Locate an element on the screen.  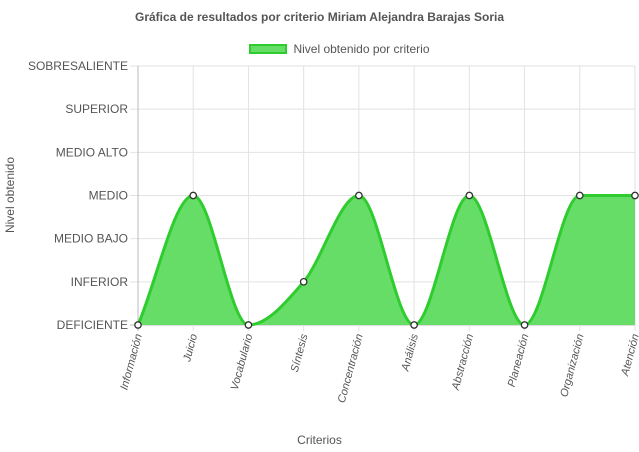
x-tick-label: Juicio is located at coordinates (190, 348).